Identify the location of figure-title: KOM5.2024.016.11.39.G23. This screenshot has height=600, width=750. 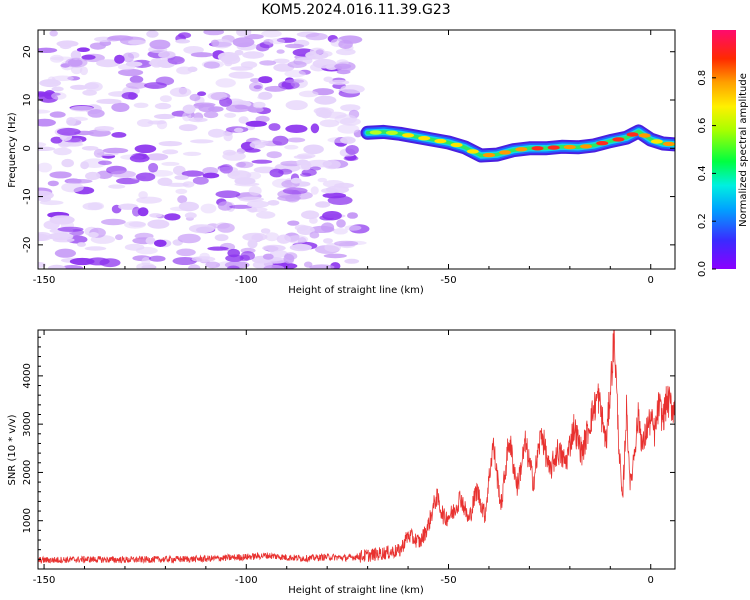
(355, 10).